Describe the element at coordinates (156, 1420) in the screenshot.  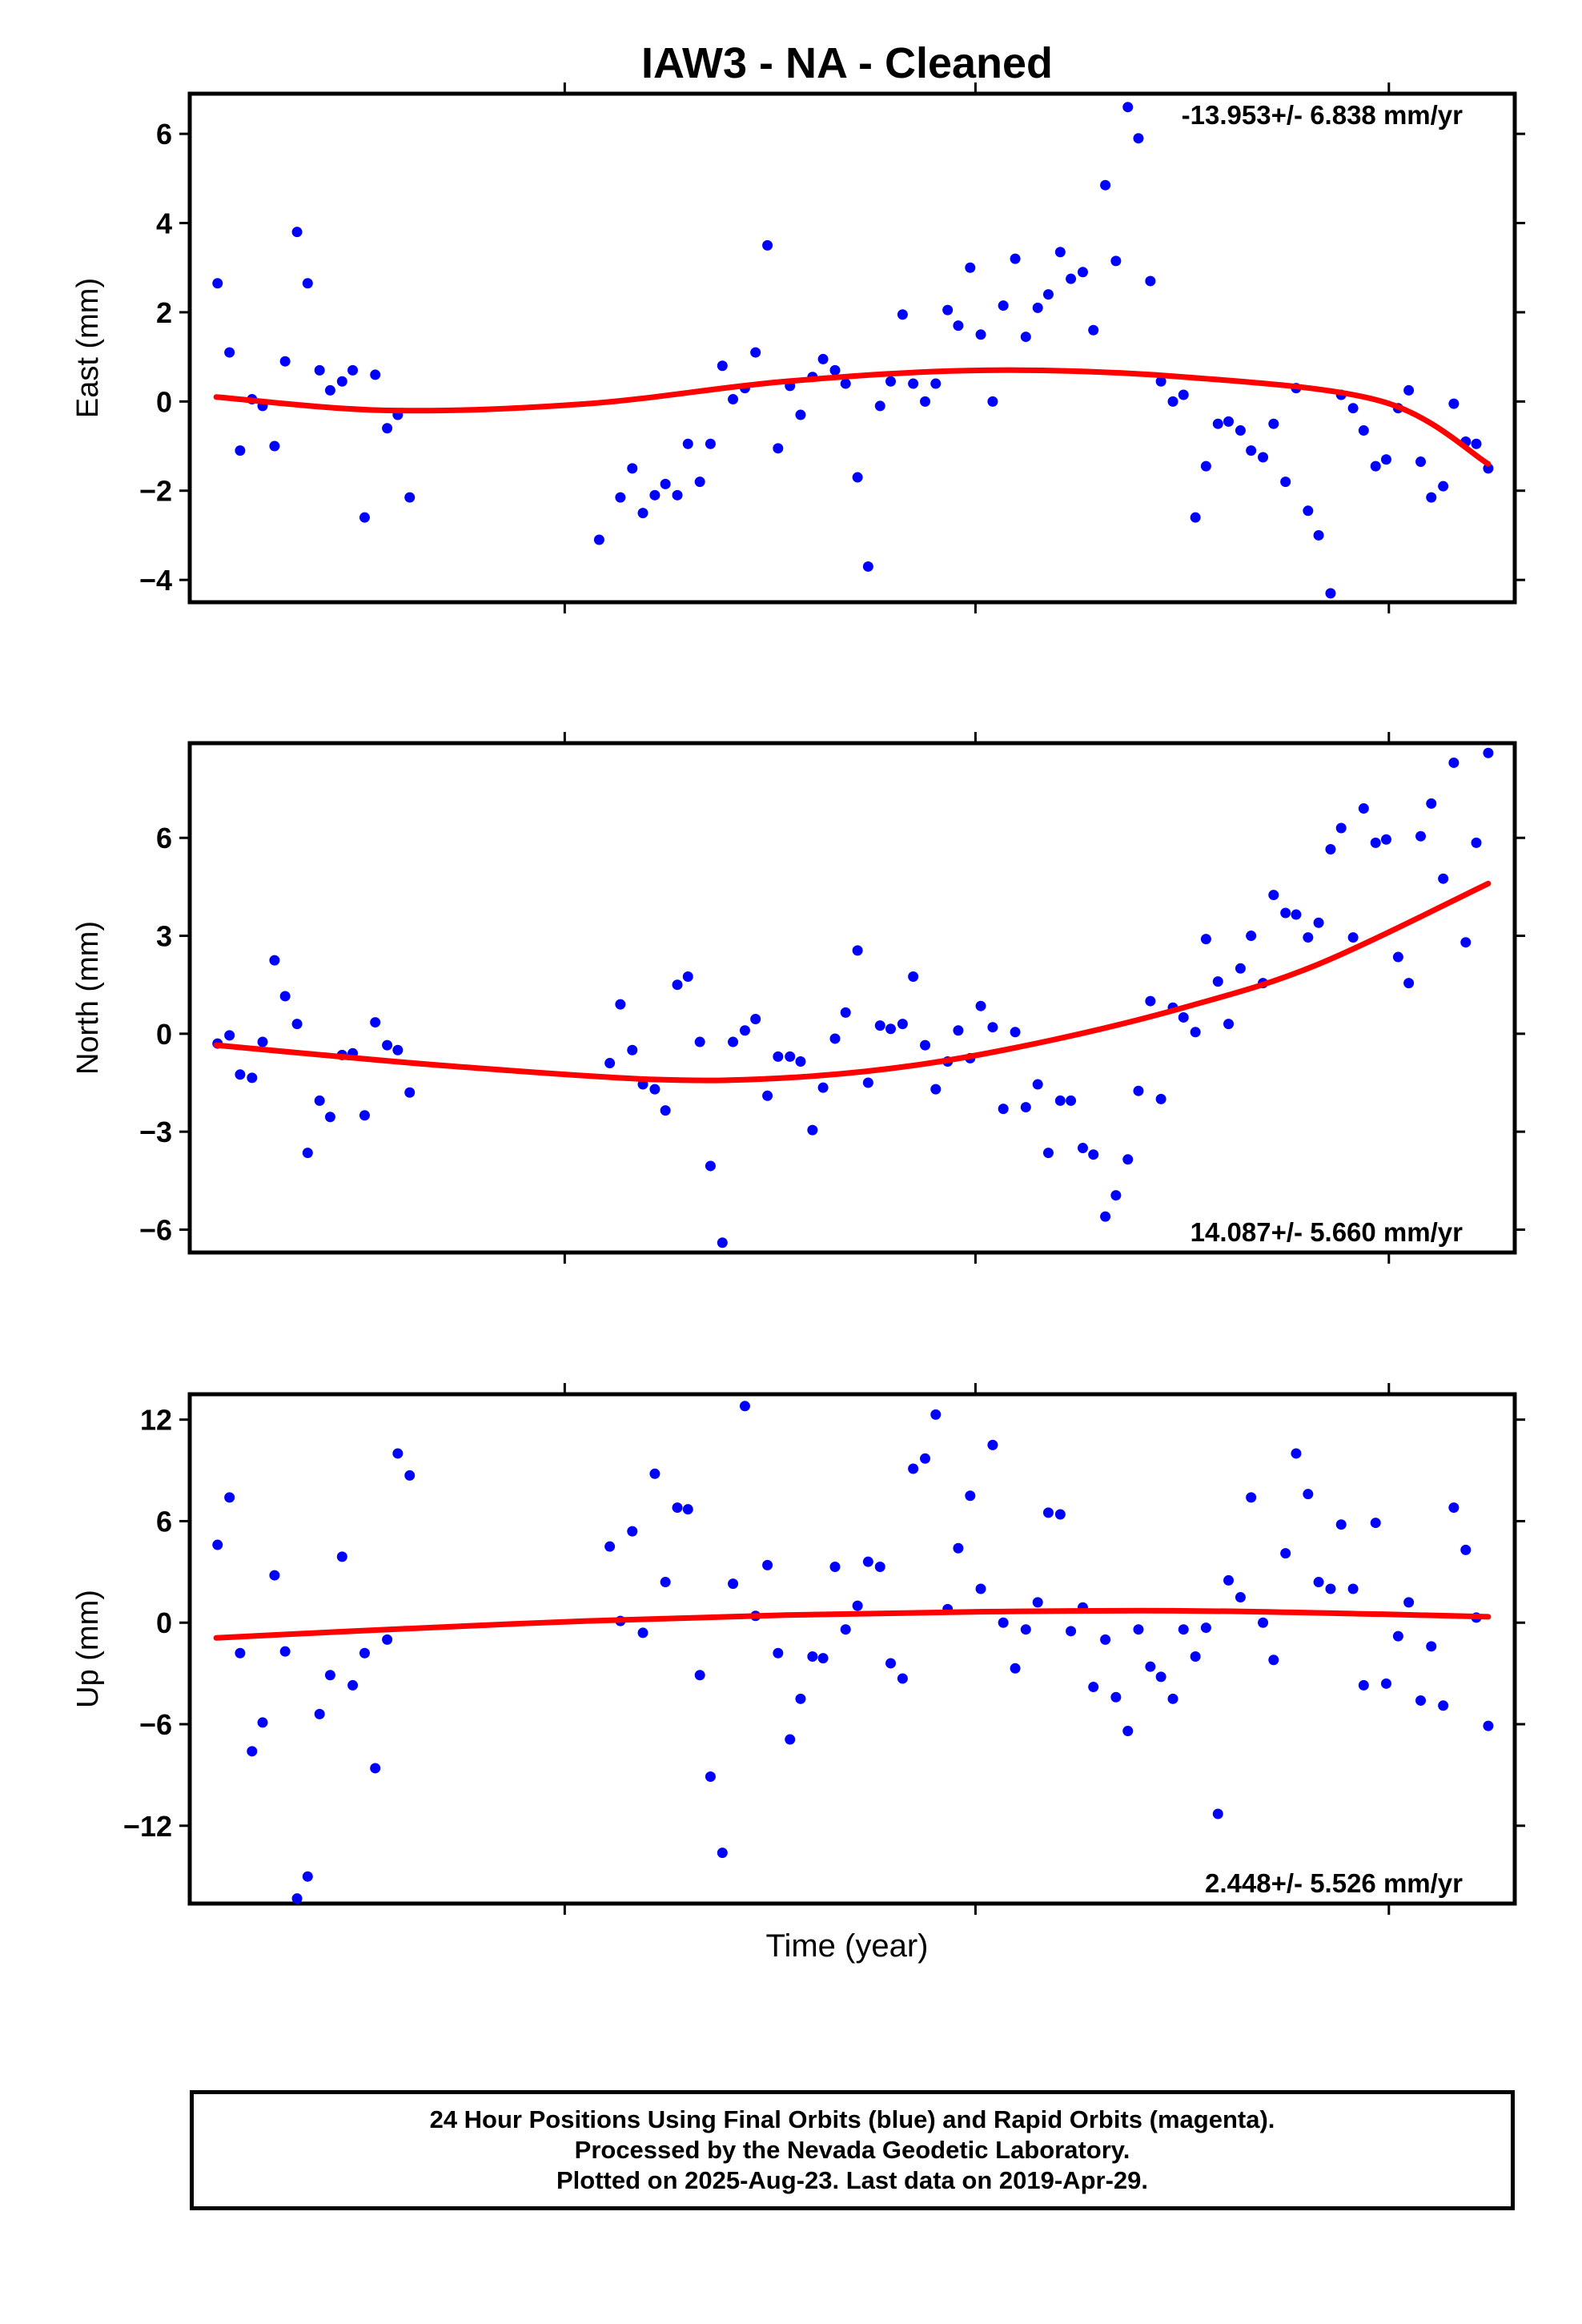
I see `up-y-tick-label: 12` at that location.